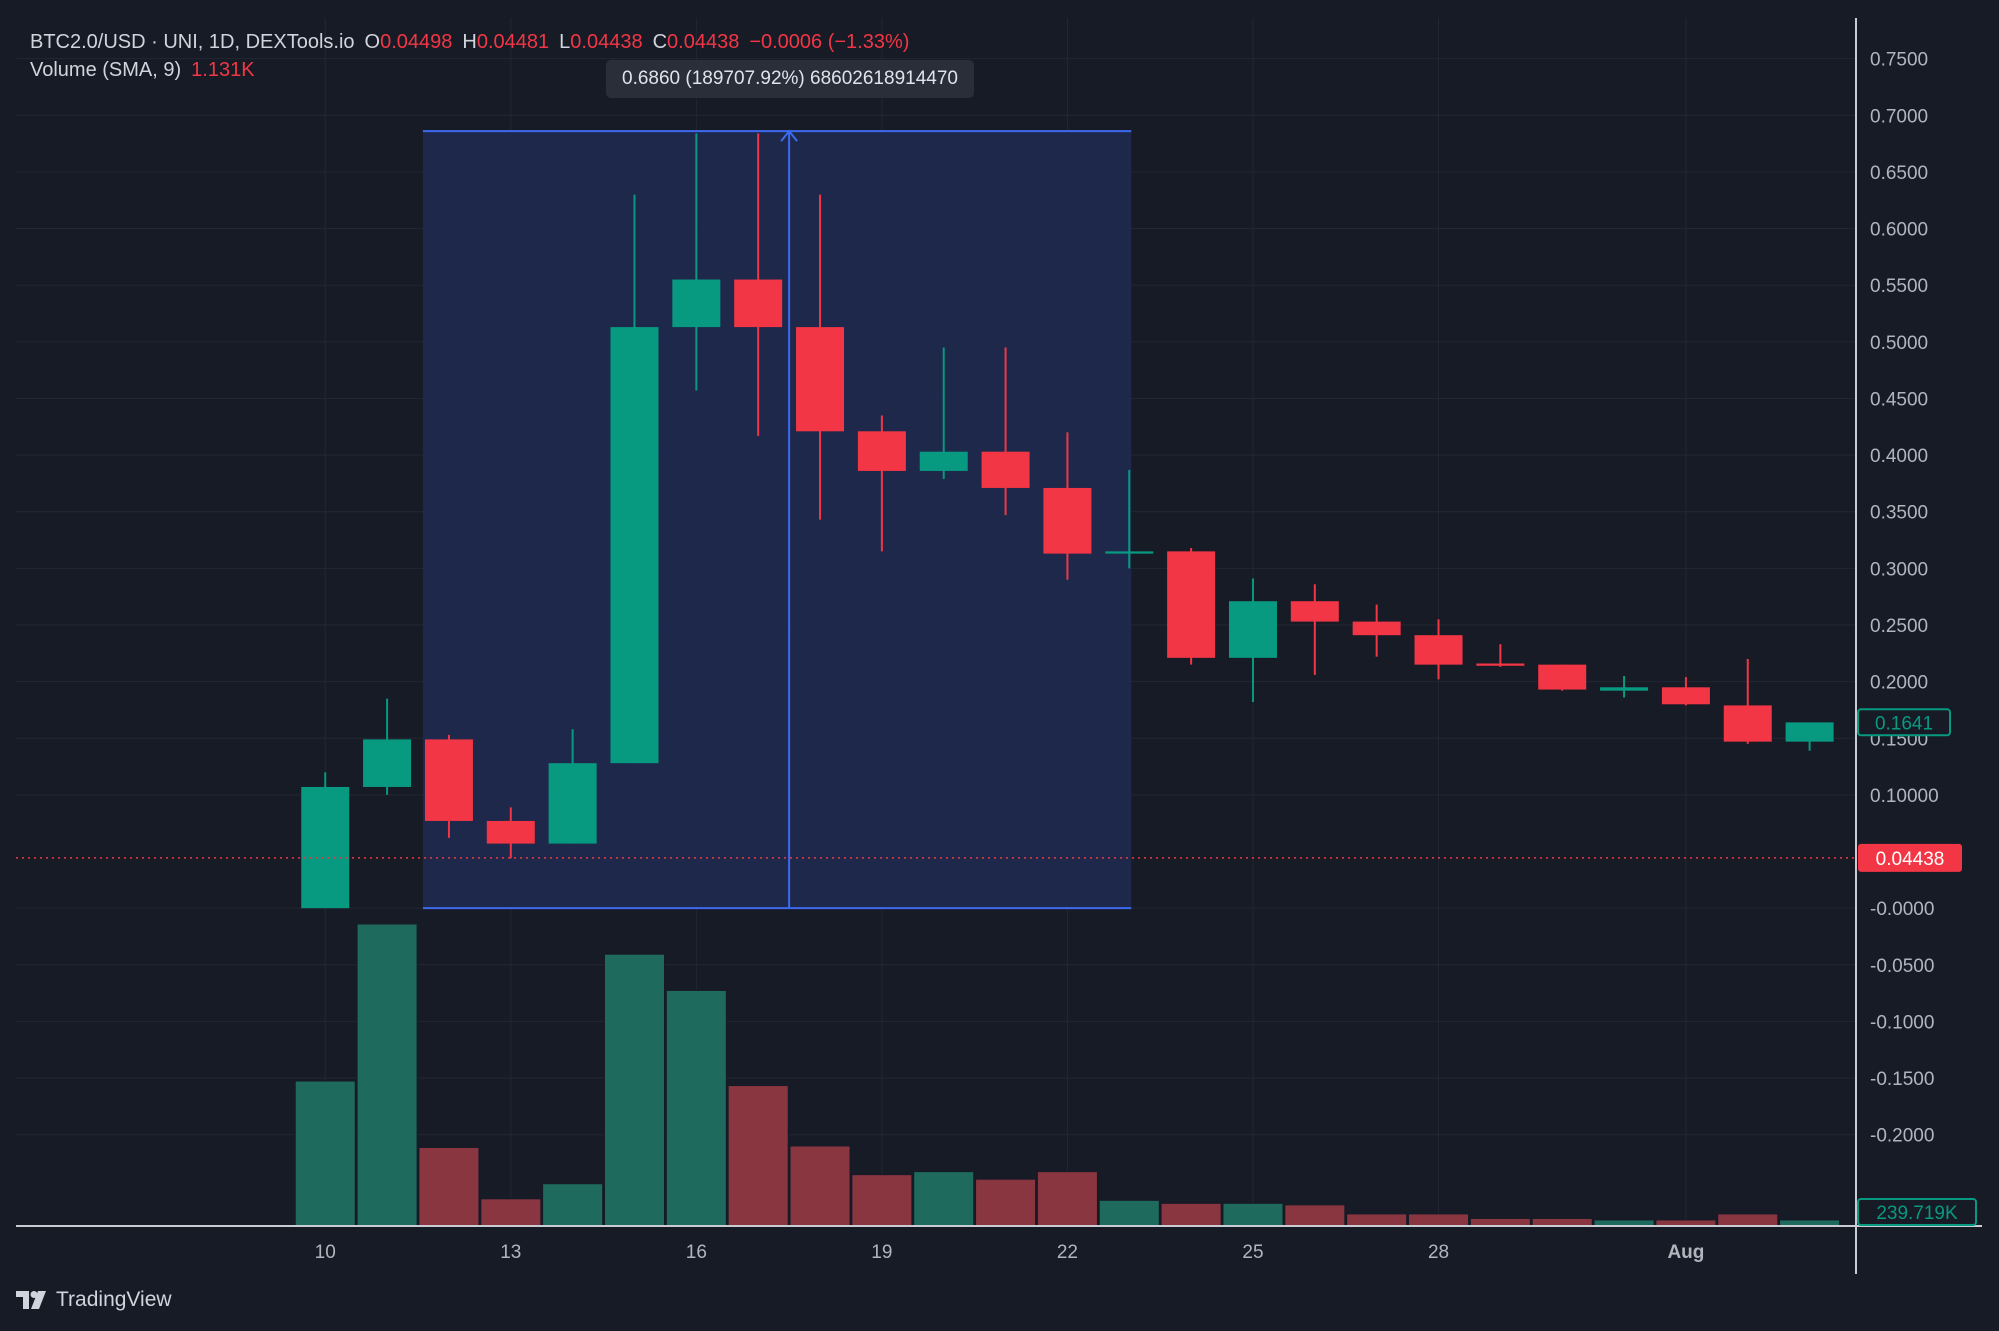 The image size is (1999, 1331). I want to click on time-tick-label-28: 28, so click(1438, 1252).